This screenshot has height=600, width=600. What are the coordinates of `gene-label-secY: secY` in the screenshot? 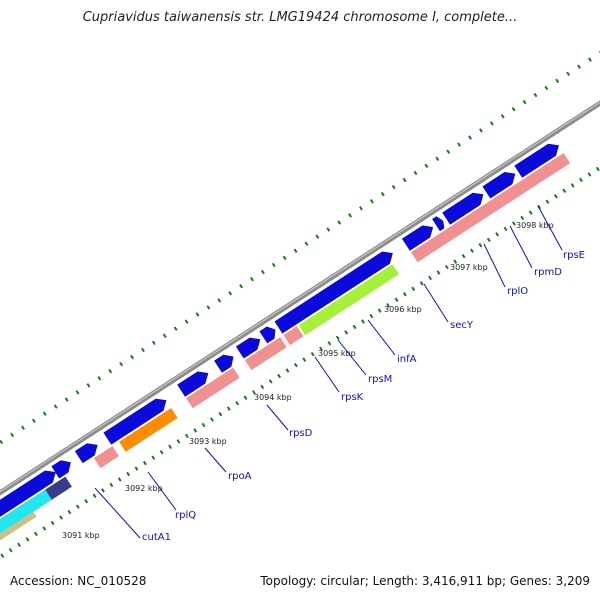 It's located at (462, 325).